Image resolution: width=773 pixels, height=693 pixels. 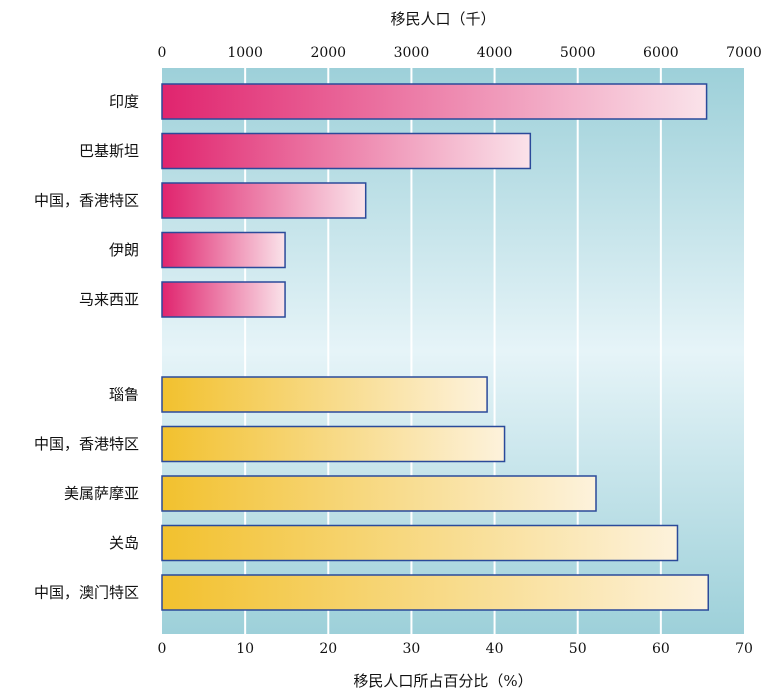 What do you see at coordinates (412, 649) in the screenshot?
I see `tick-label: 30` at bounding box center [412, 649].